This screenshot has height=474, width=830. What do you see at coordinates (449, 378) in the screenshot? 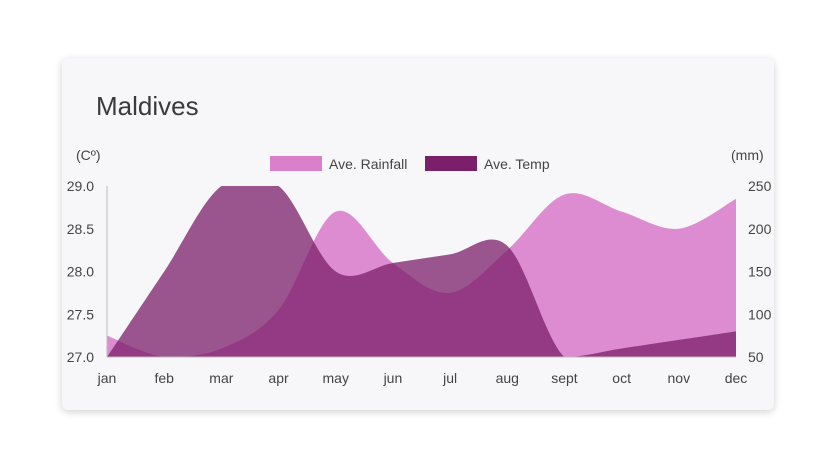
I see `x-tick-jul: jul` at bounding box center [449, 378].